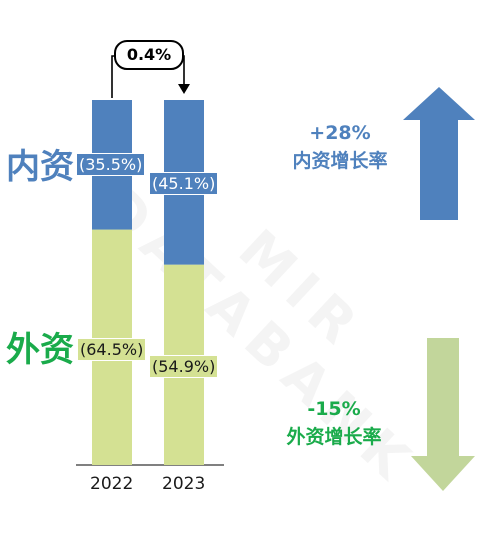  Describe the element at coordinates (340, 147) in the screenshot. I see `domestic-rate: +28% 内资增长率` at that location.